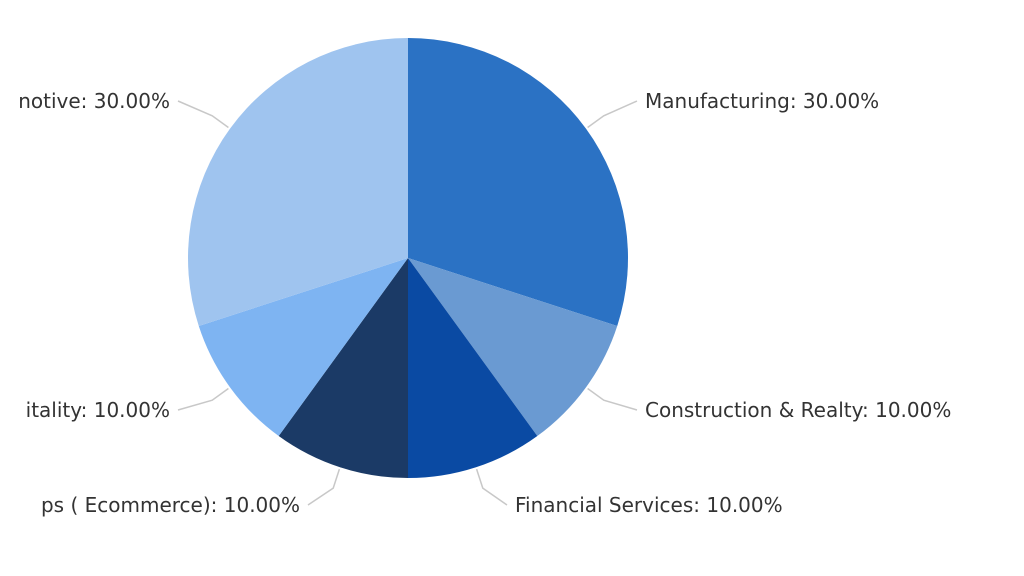 The image size is (1024, 576). Describe the element at coordinates (798, 410) in the screenshot. I see `slice-label-2: Construction & Realty: 10.00%` at that location.